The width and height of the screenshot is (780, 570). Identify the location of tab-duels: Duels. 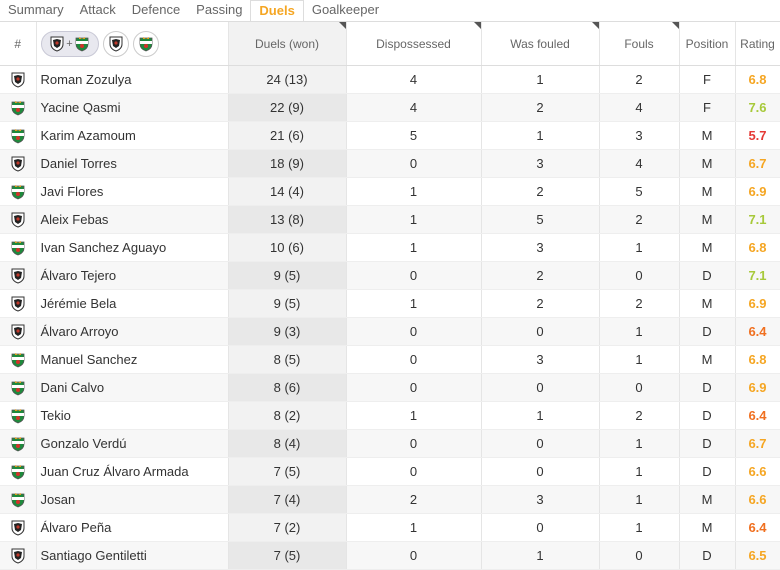
(277, 11).